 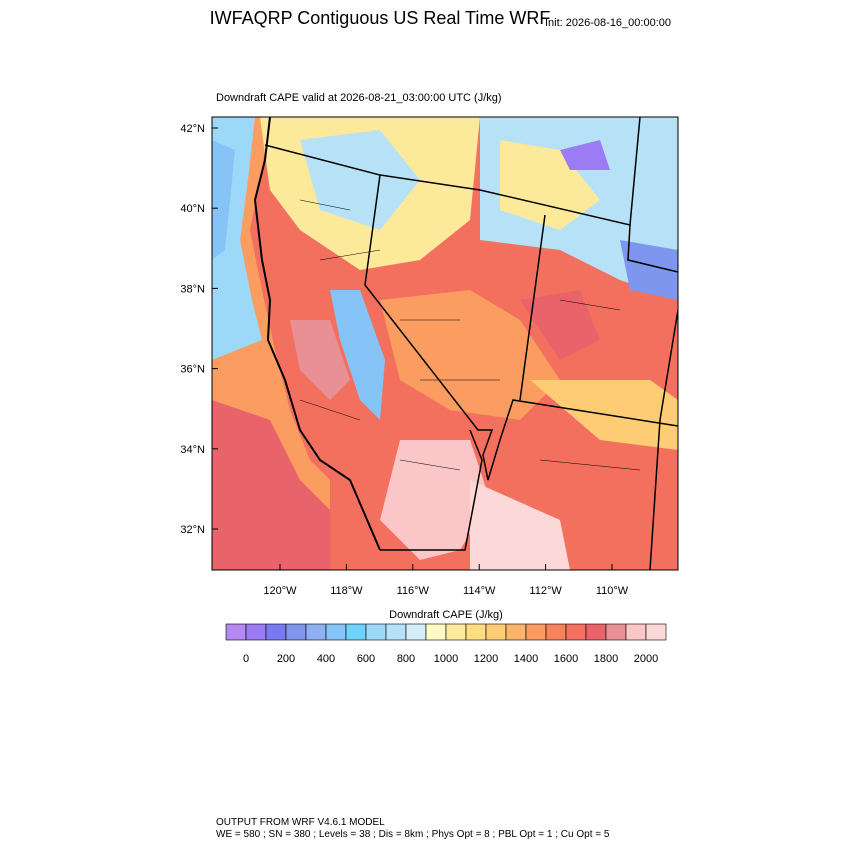 I want to click on lon-label: 114°W, so click(x=479, y=591).